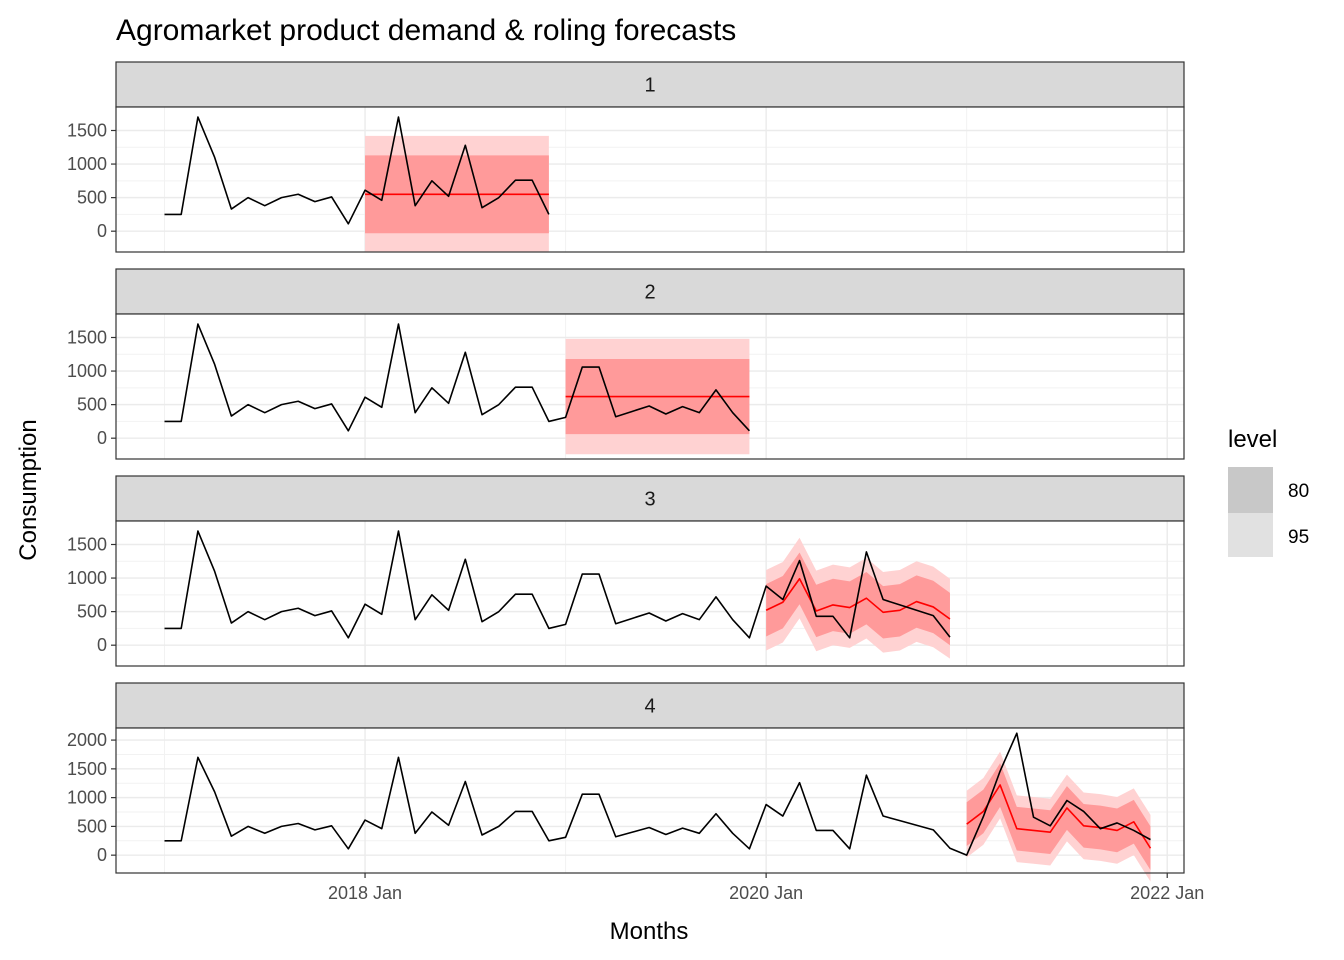 The image size is (1344, 960). Describe the element at coordinates (1298, 537) in the screenshot. I see `legend-label-95: 95` at that location.